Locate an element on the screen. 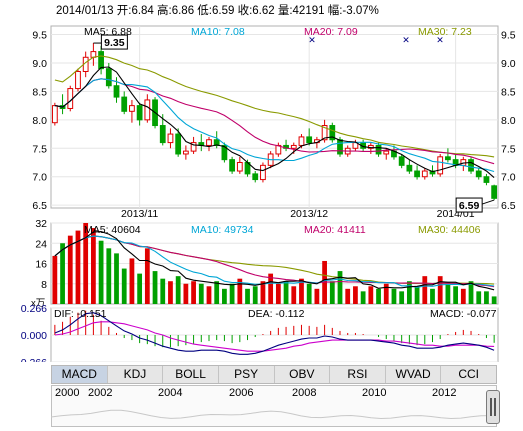  volume-tick-label: 8 is located at coordinates (44, 285).